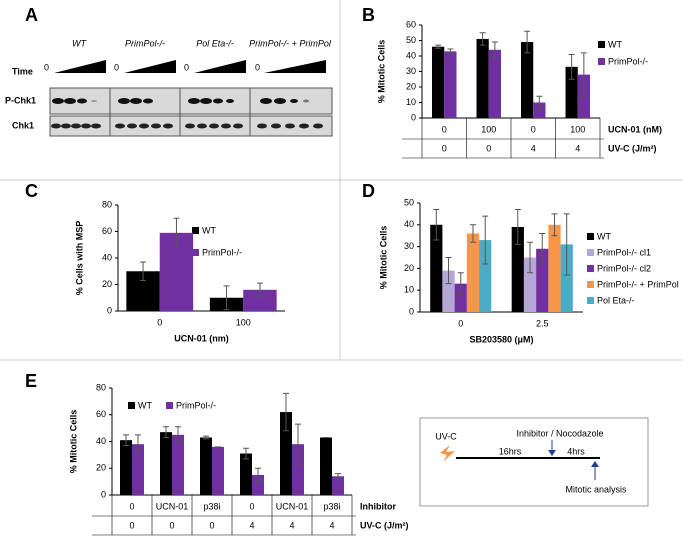  I want to click on blot-row-label: Chk1, so click(23, 125).